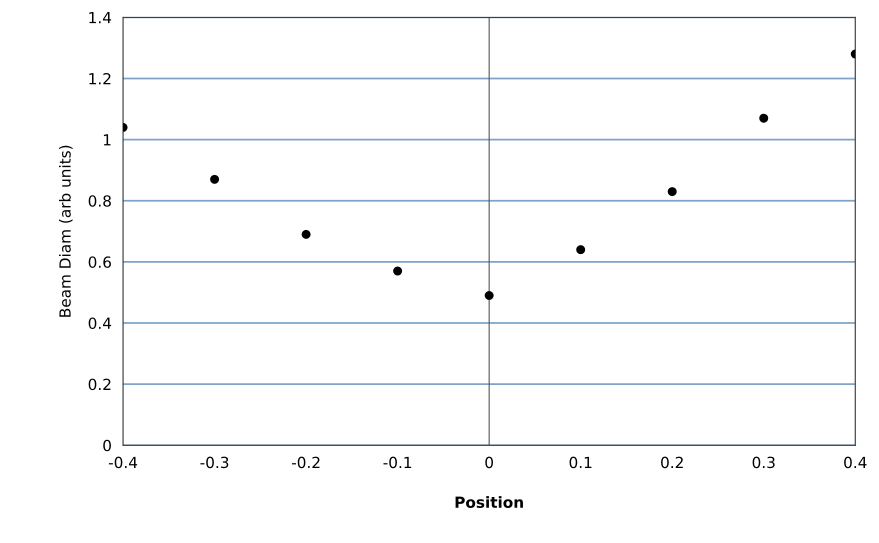  I want to click on y-tick-label: 0.8, so click(99, 201).